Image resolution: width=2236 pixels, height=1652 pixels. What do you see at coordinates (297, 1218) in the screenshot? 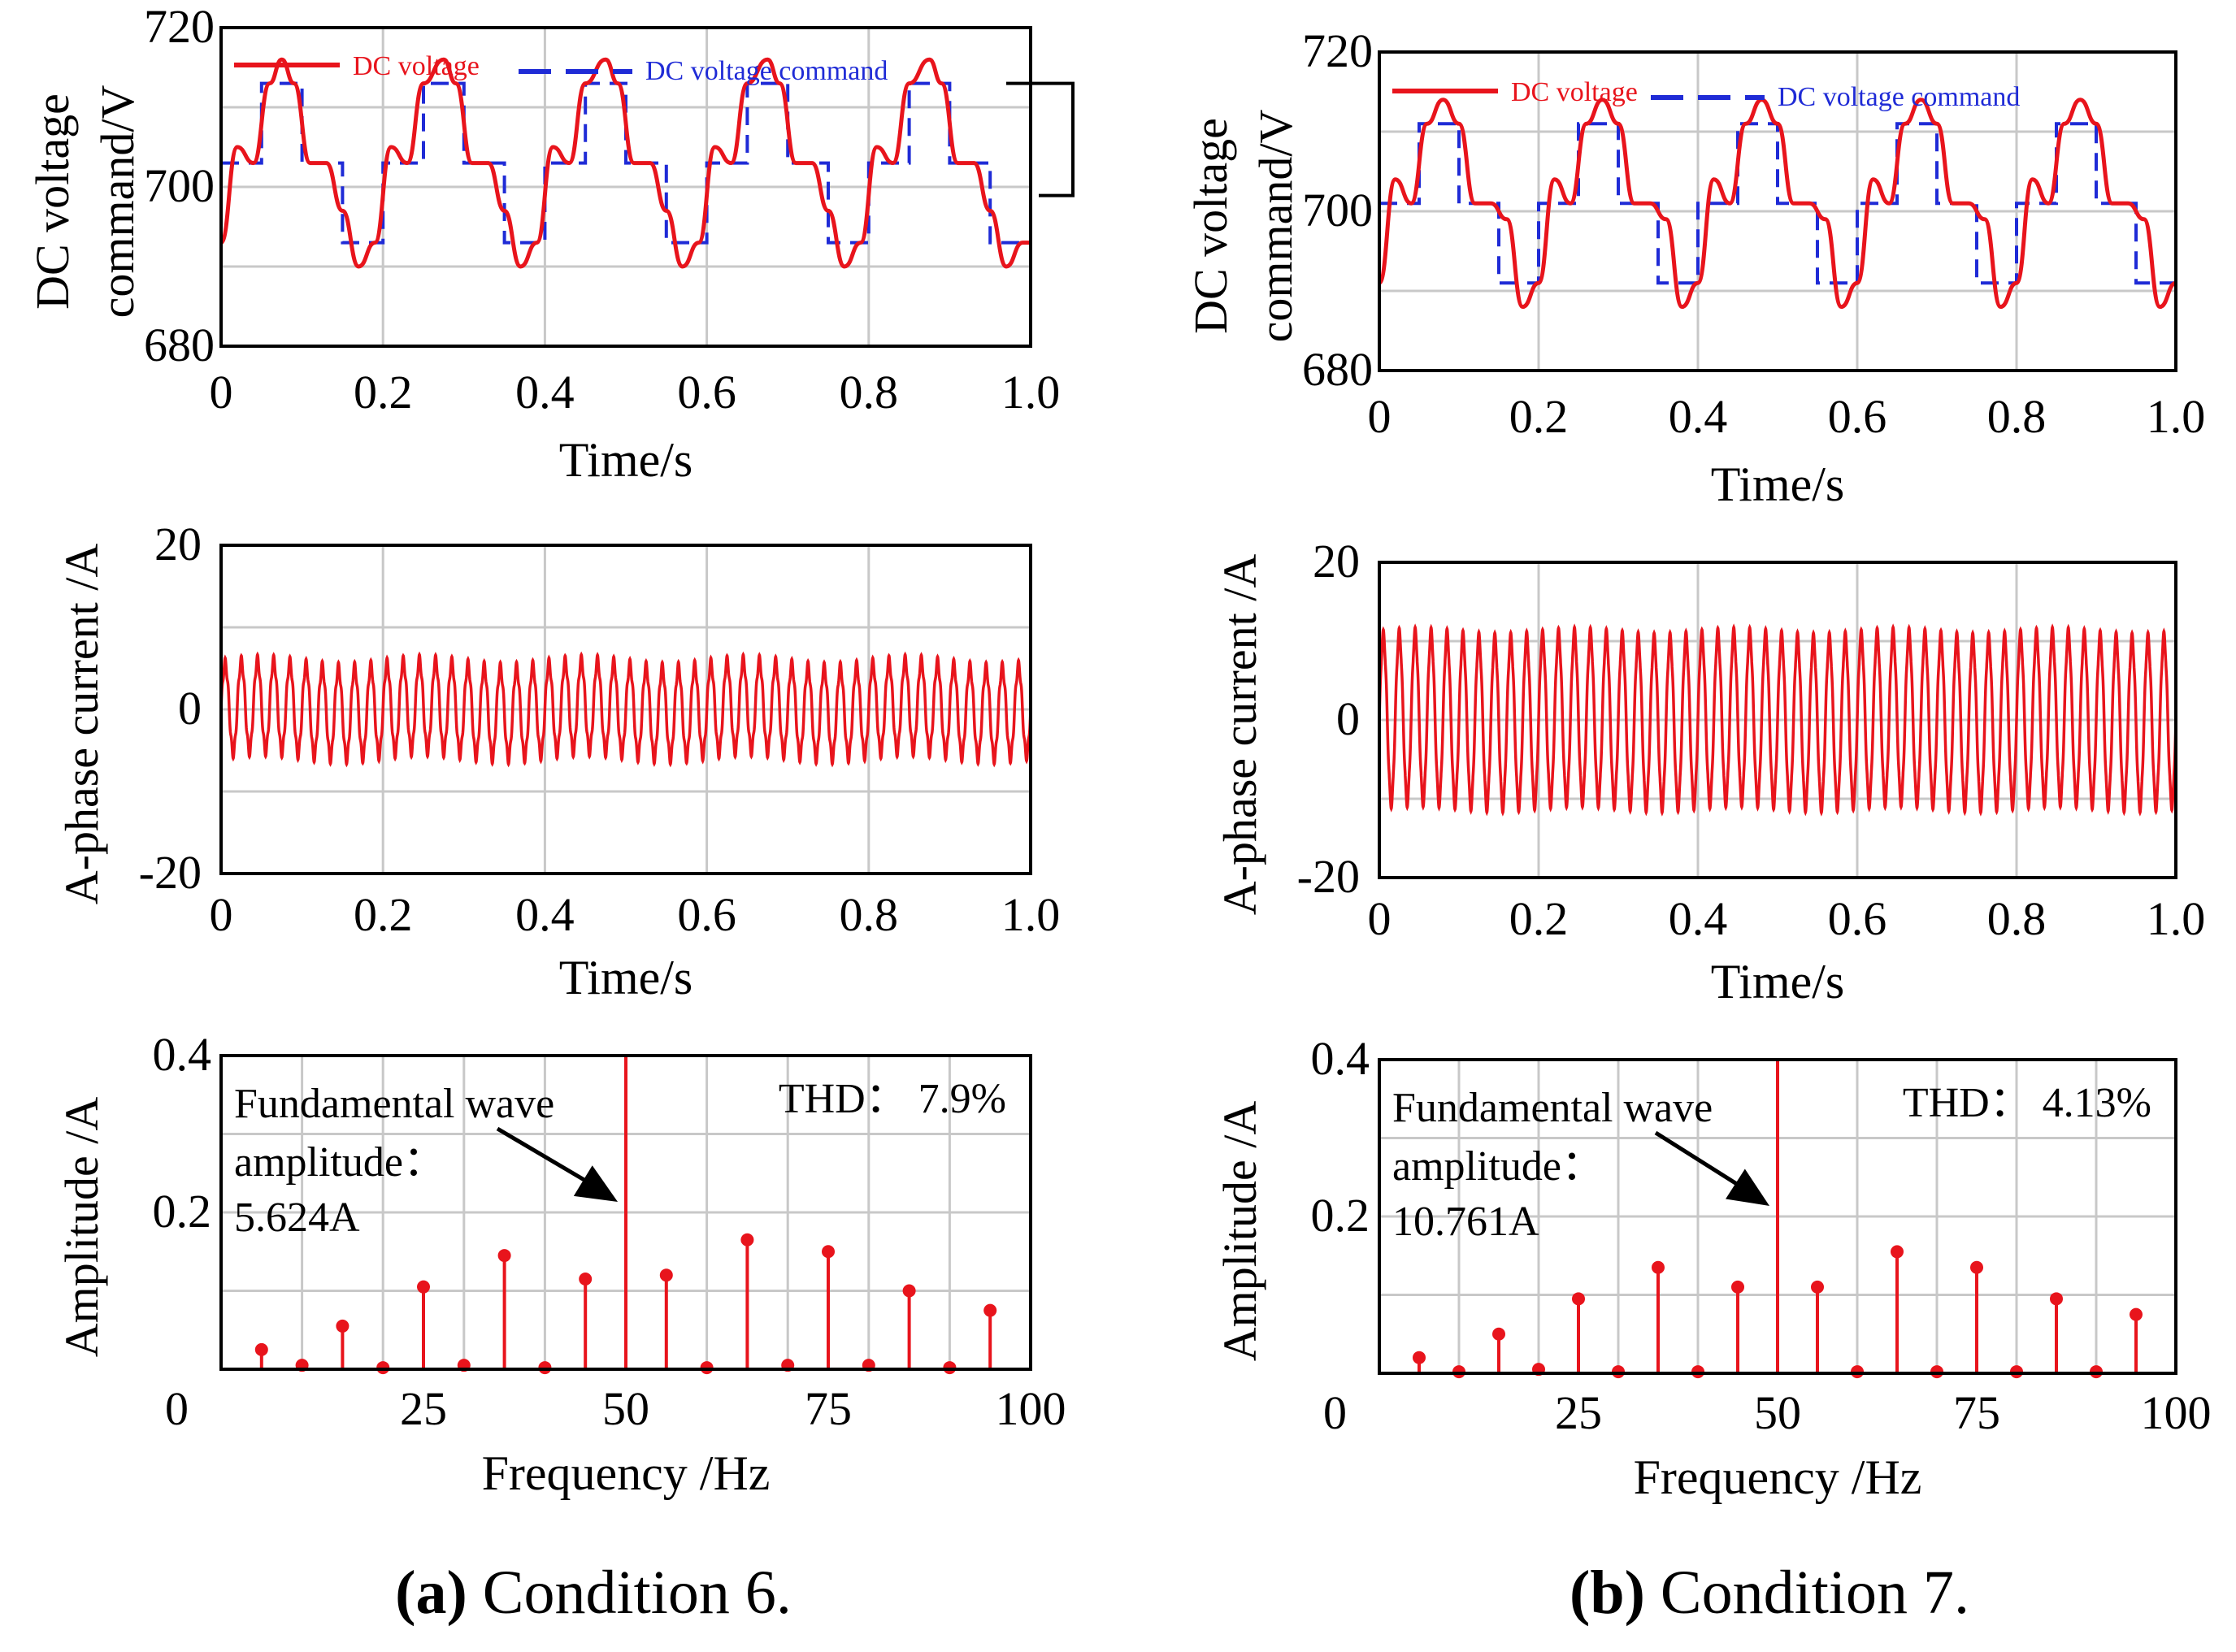
I see `fundamental-annotation-line3: 5.624A` at bounding box center [297, 1218].